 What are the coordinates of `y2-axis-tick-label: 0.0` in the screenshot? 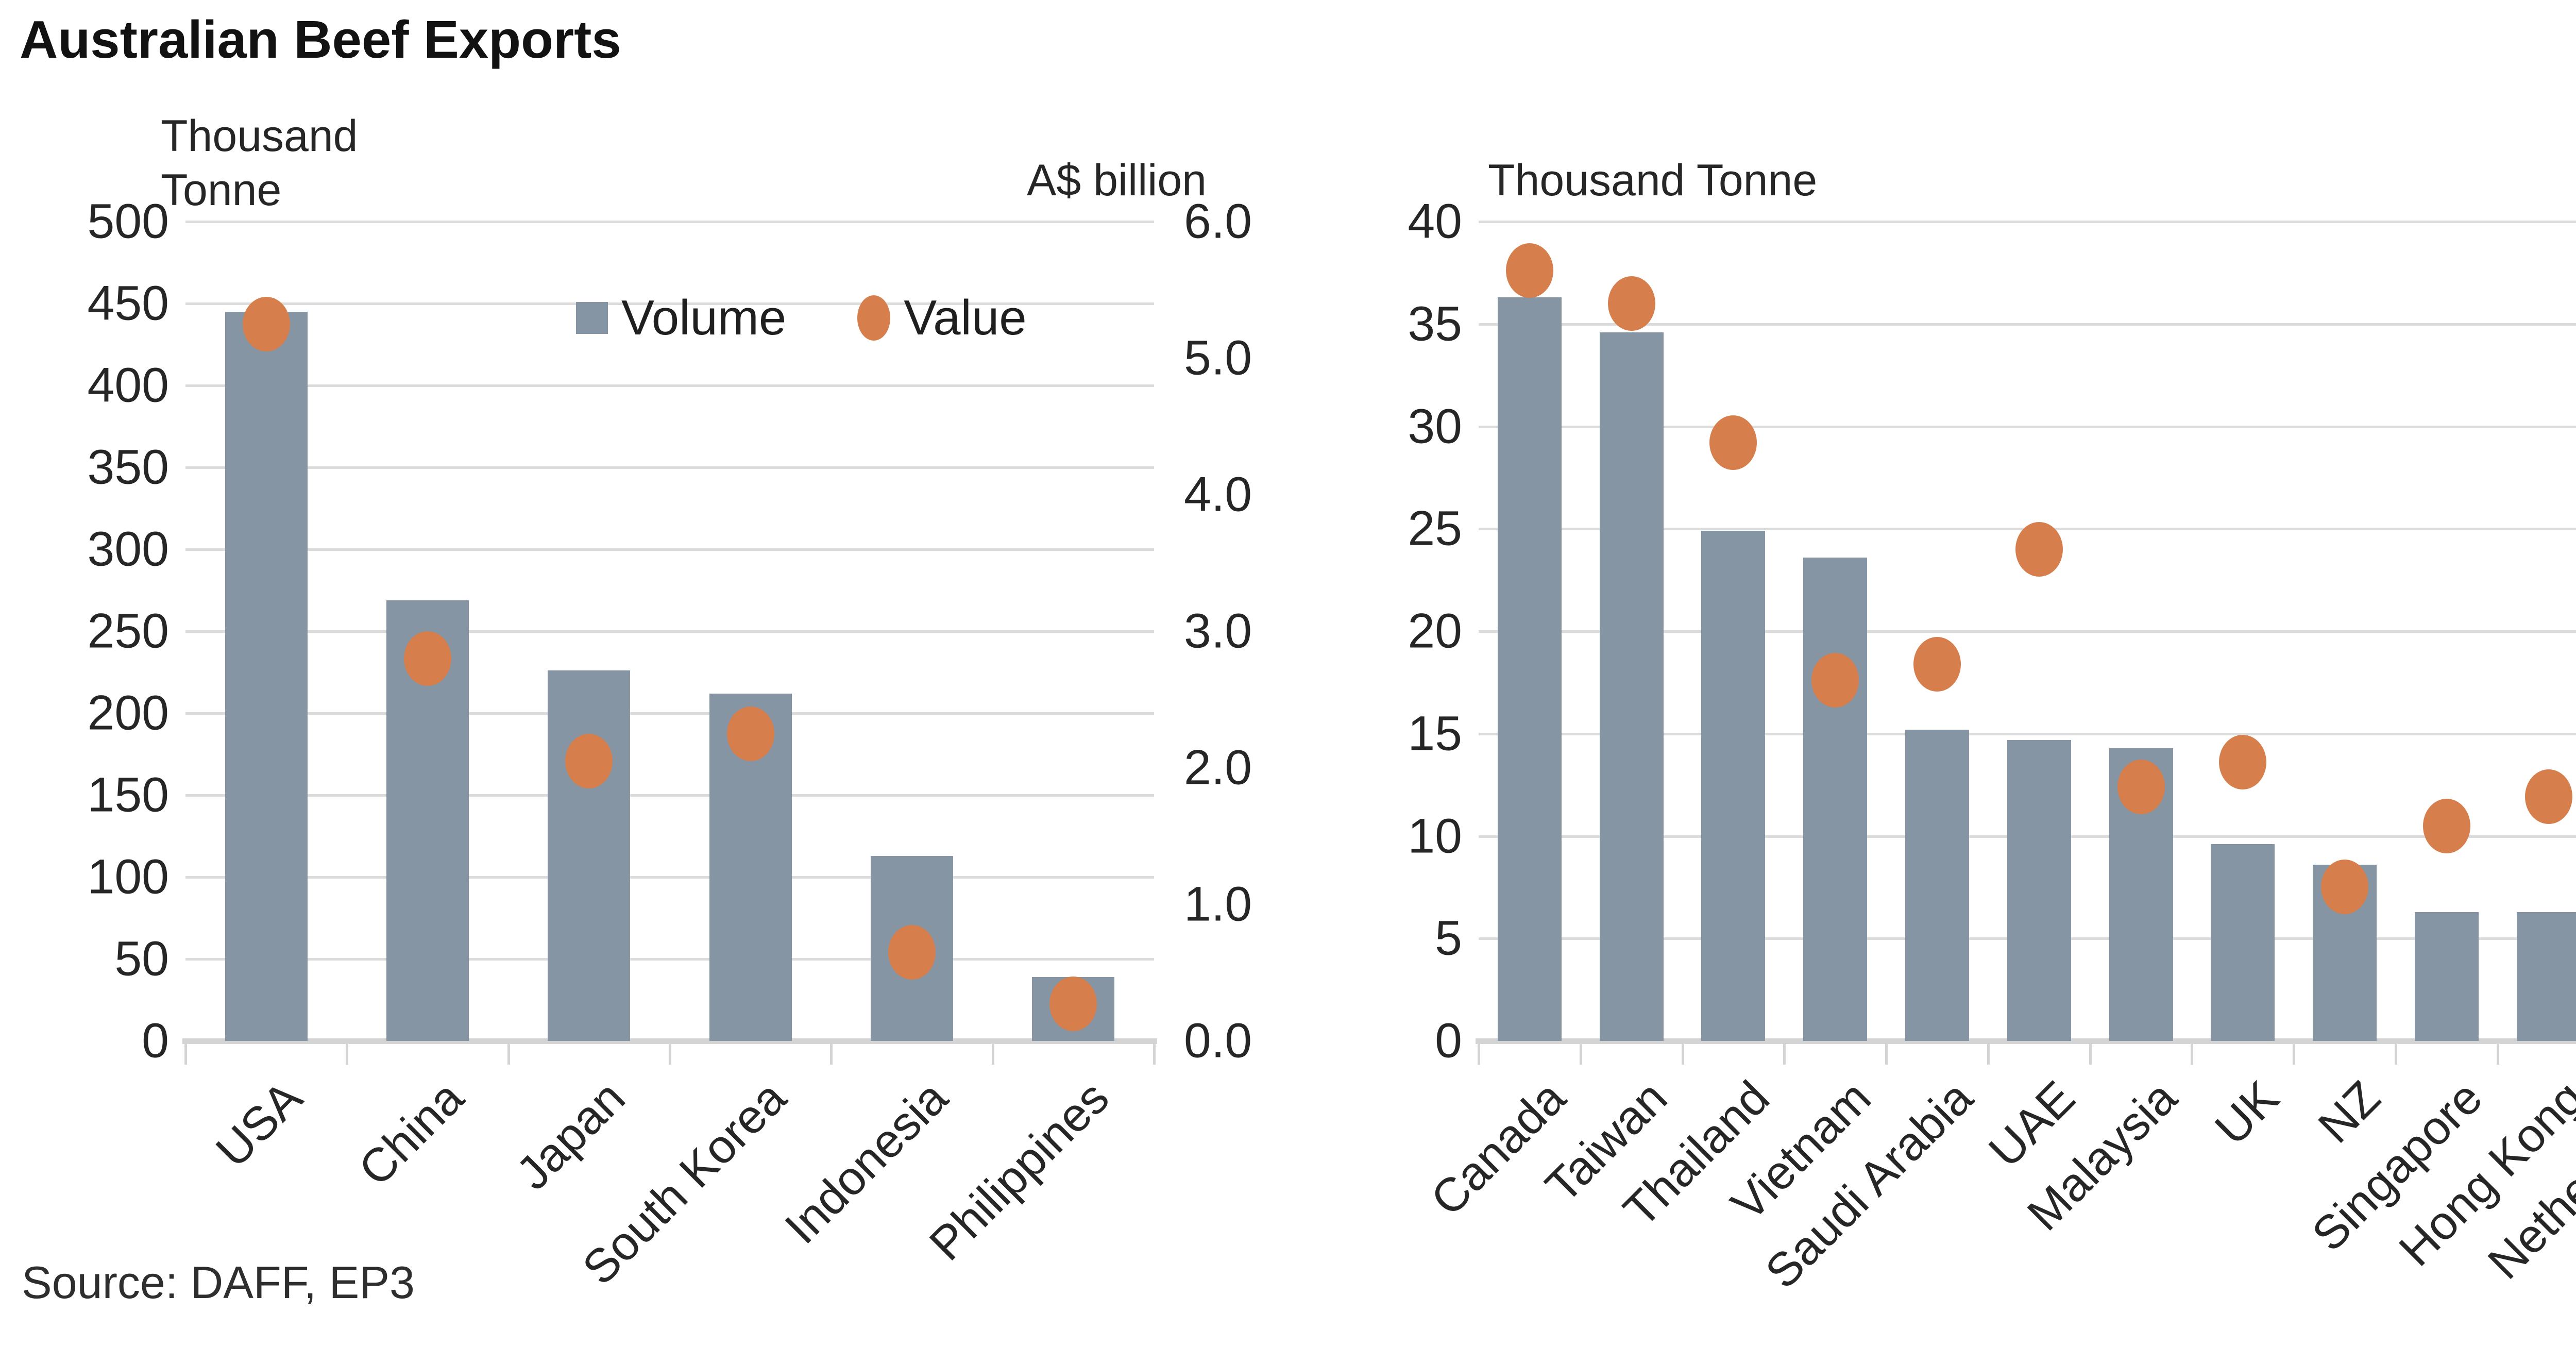 It's located at (1218, 1040).